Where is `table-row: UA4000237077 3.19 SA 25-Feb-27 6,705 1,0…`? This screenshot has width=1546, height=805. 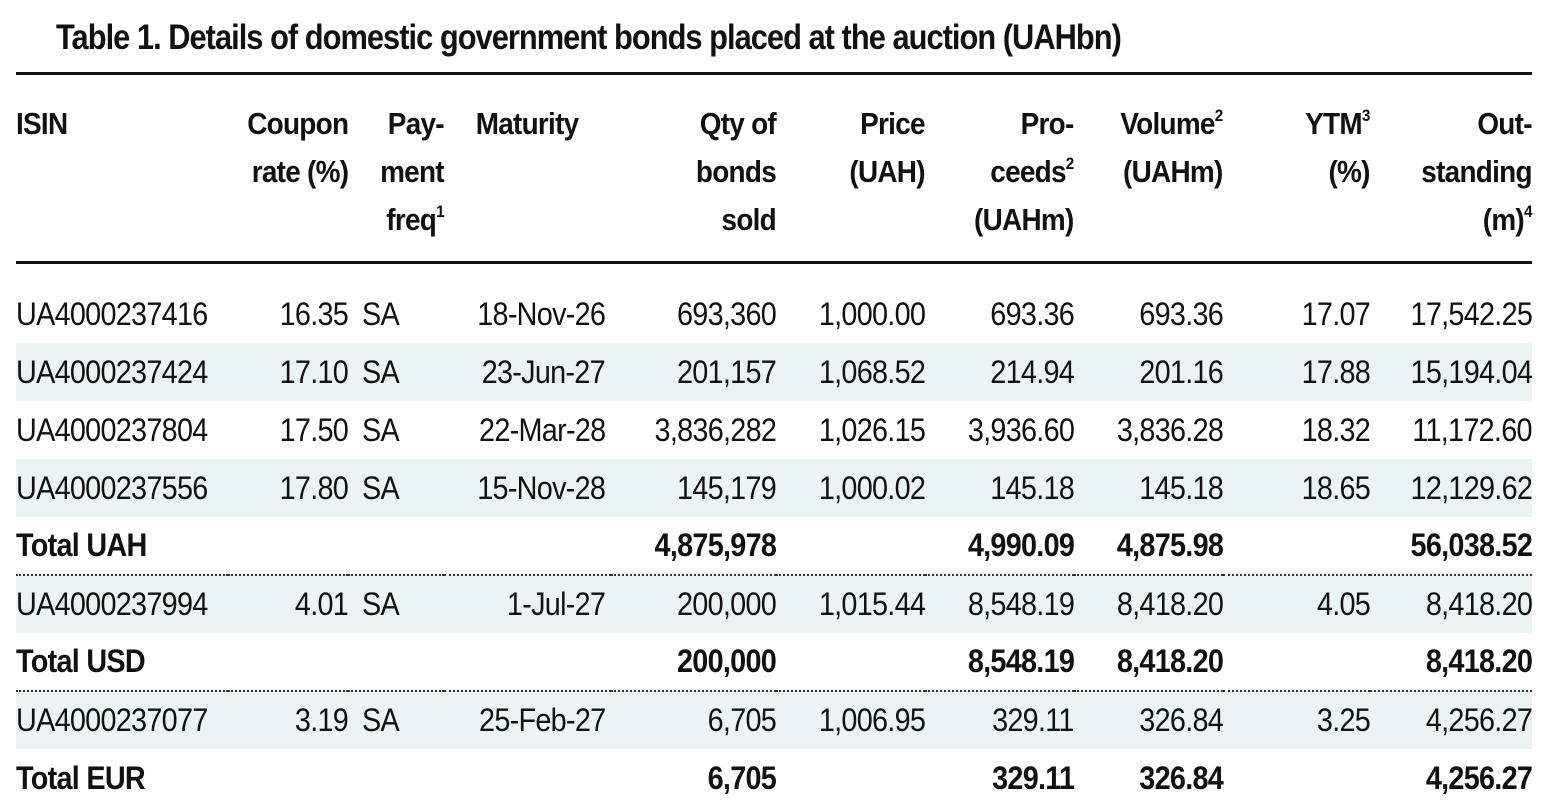 table-row: UA4000237077 3.19 SA 25-Feb-27 6,705 1,0… is located at coordinates (774, 720).